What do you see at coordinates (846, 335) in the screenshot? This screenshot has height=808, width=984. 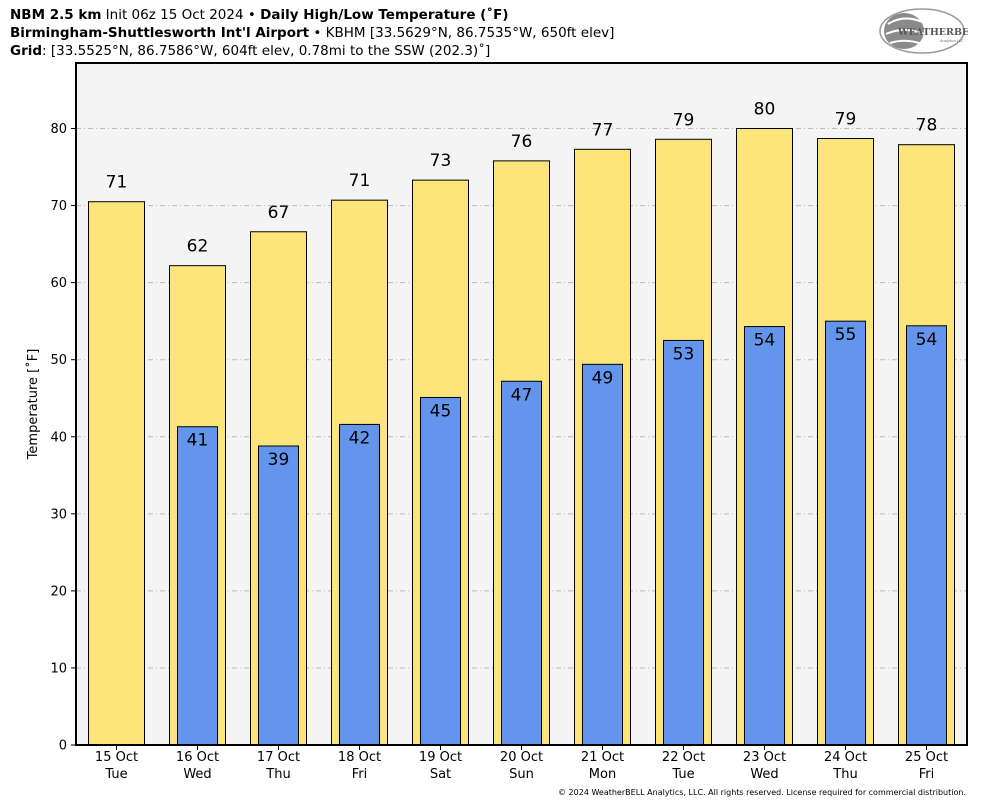 I see `low-temp-label: 55` at bounding box center [846, 335].